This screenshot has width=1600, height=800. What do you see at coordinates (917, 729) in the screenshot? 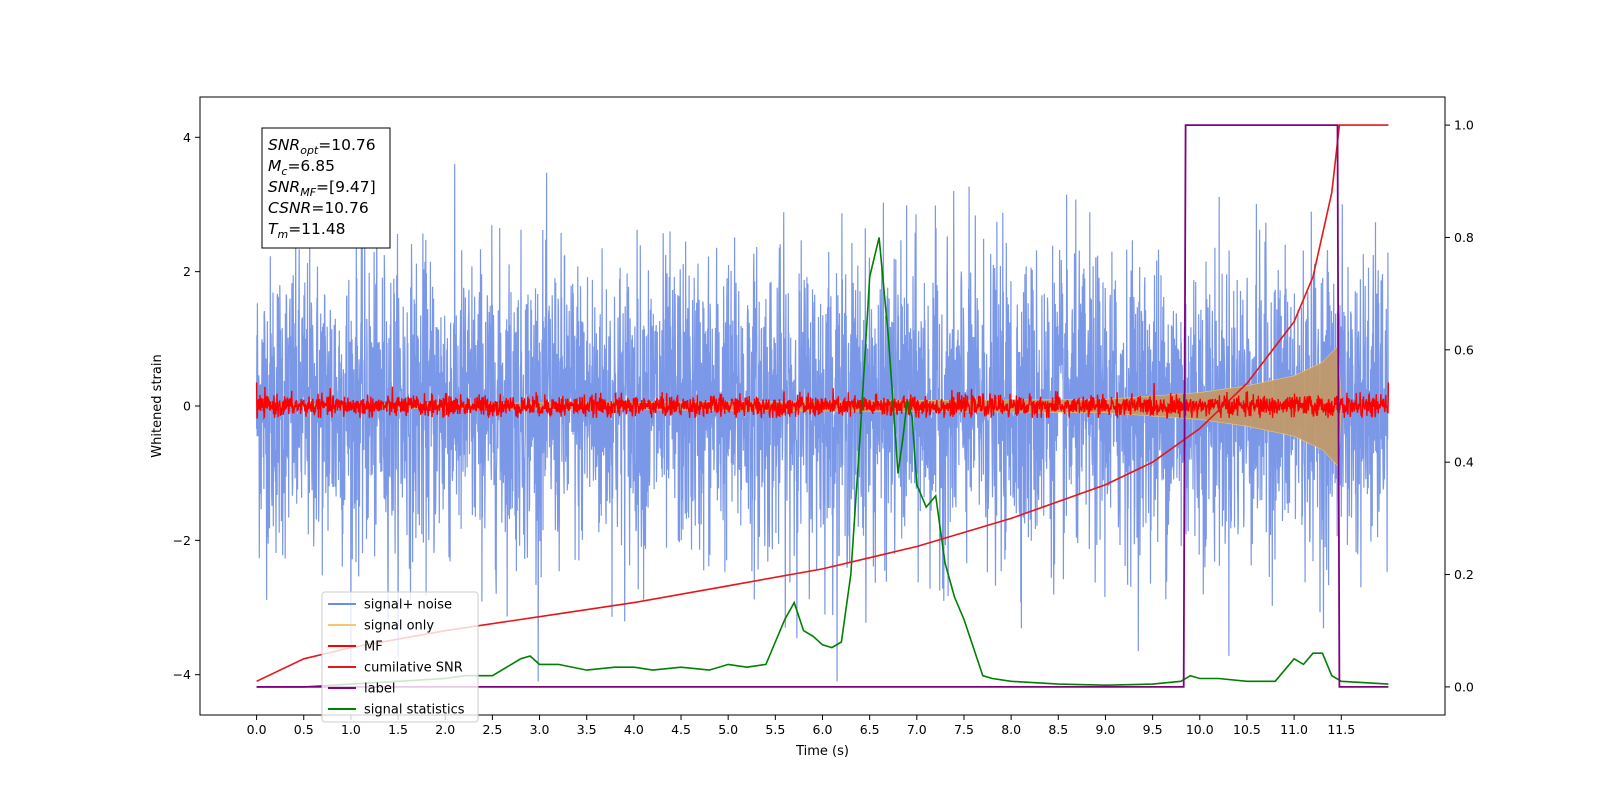
I see `x-tick-label: 7.0` at bounding box center [917, 729].